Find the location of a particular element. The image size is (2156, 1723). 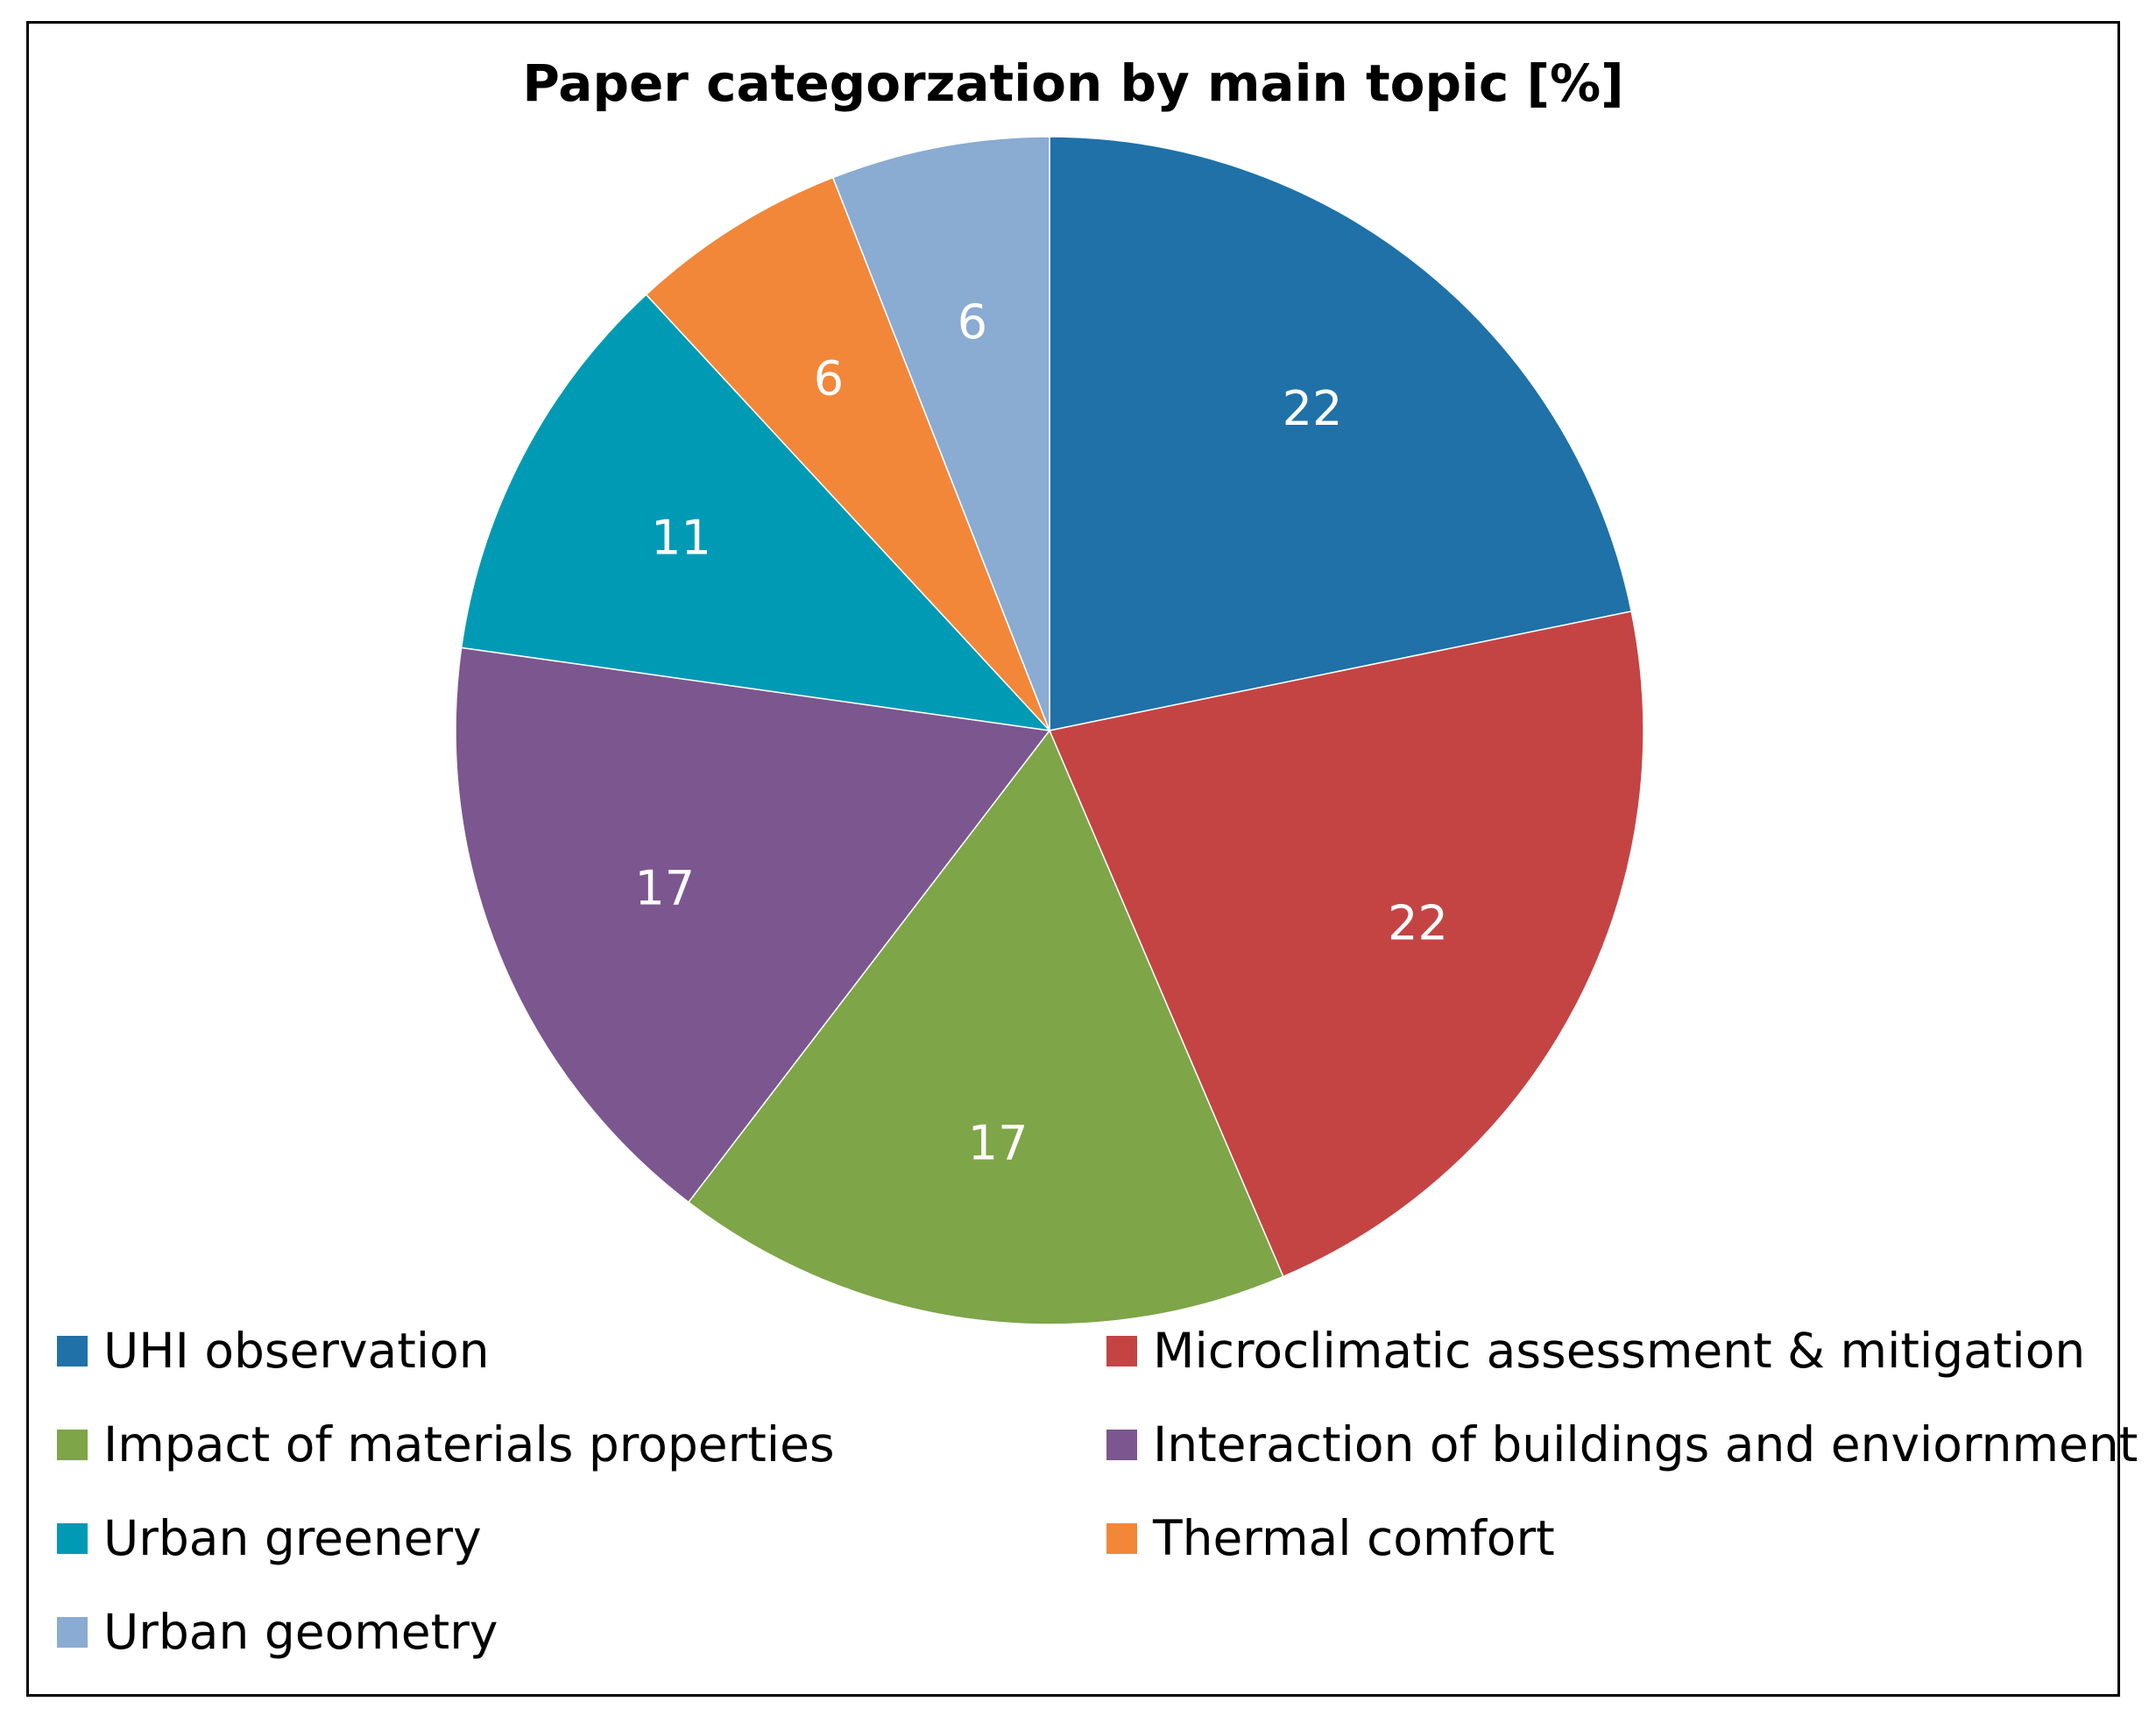

legend-item-uhi-observation: UHI observation is located at coordinates (273, 1350).